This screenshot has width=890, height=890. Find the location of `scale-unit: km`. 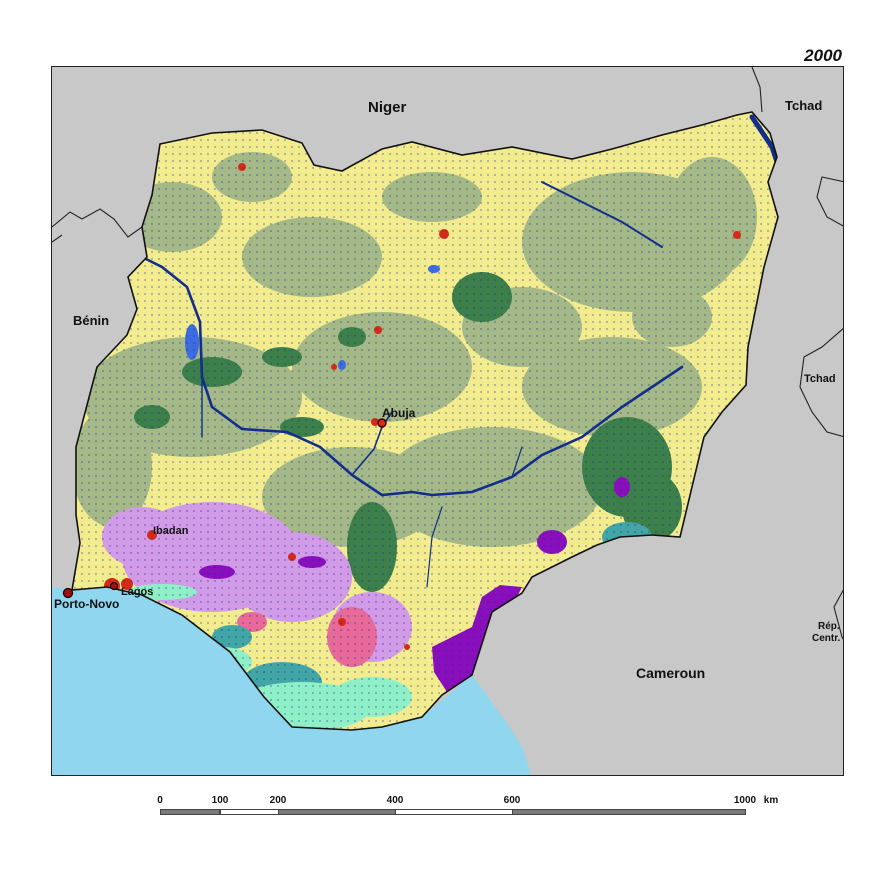

scale-unit: km is located at coordinates (771, 800).